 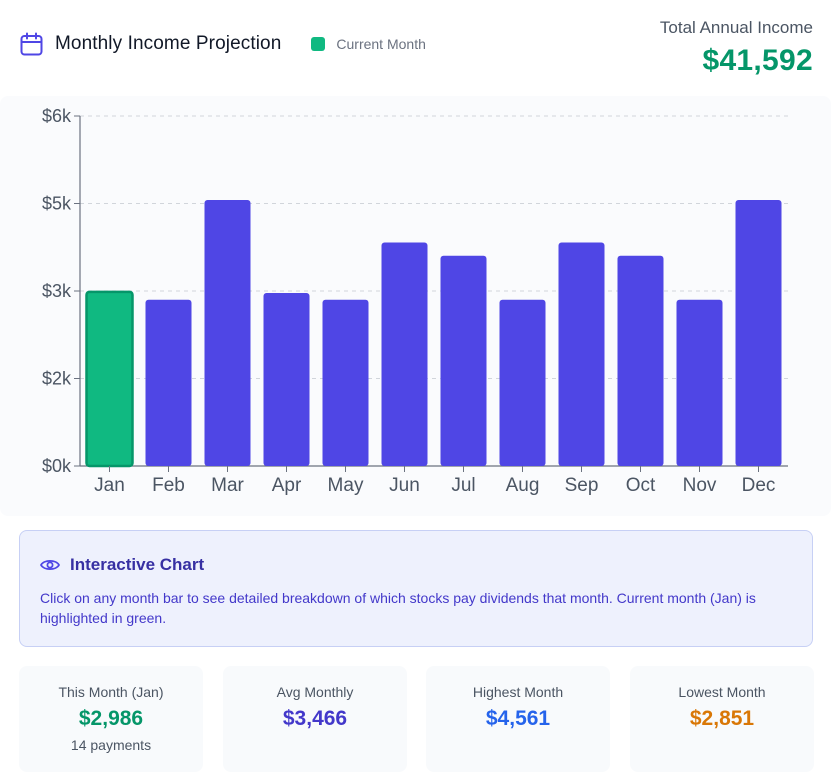 What do you see at coordinates (758, 333) in the screenshot?
I see `bar-dec` at bounding box center [758, 333].